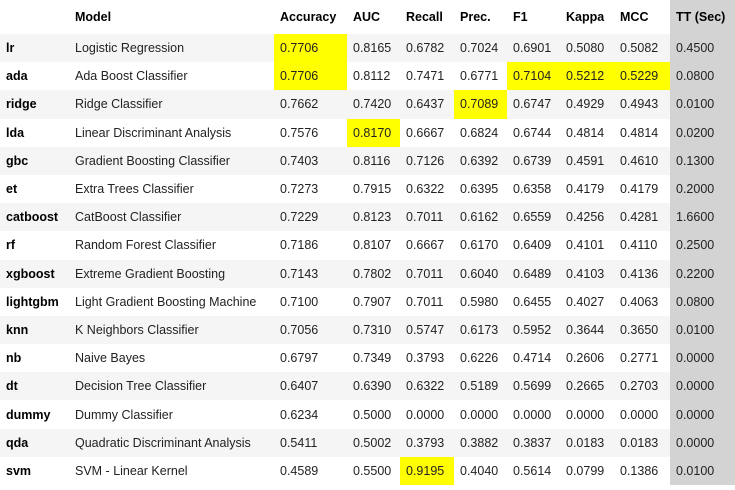 The height and width of the screenshot is (490, 735). I want to click on recall-cell: 0.6782, so click(427, 48).